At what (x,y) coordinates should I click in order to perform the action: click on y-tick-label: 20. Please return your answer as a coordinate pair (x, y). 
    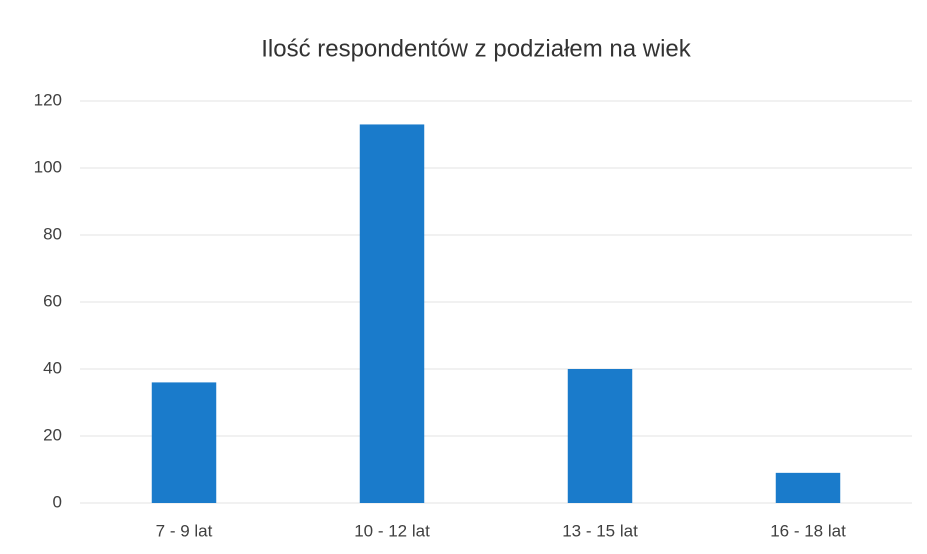
    Looking at the image, I should click on (52, 434).